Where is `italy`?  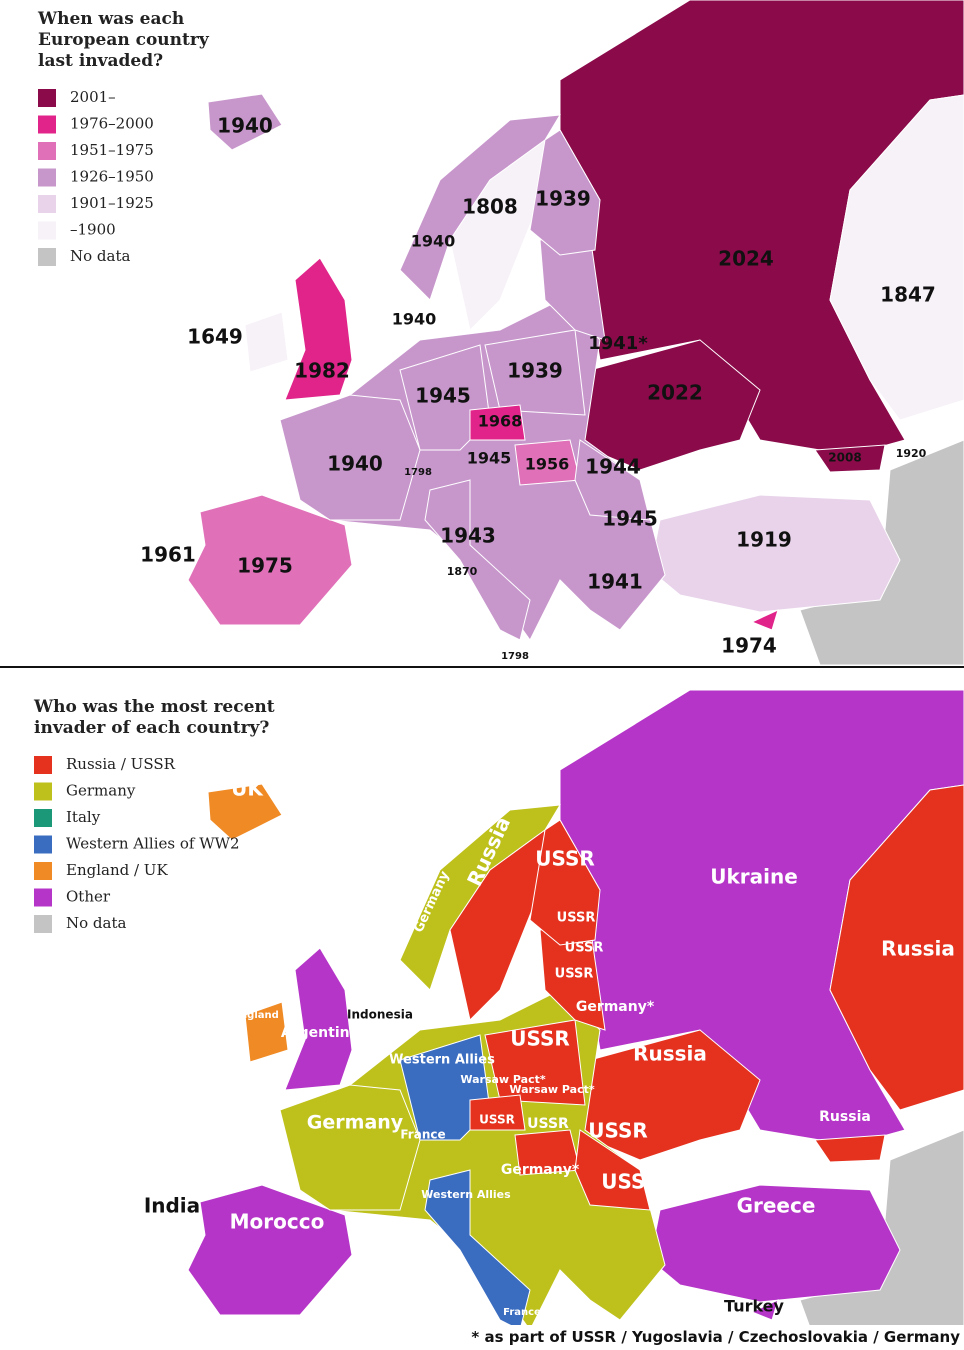 italy is located at coordinates (477, 1247).